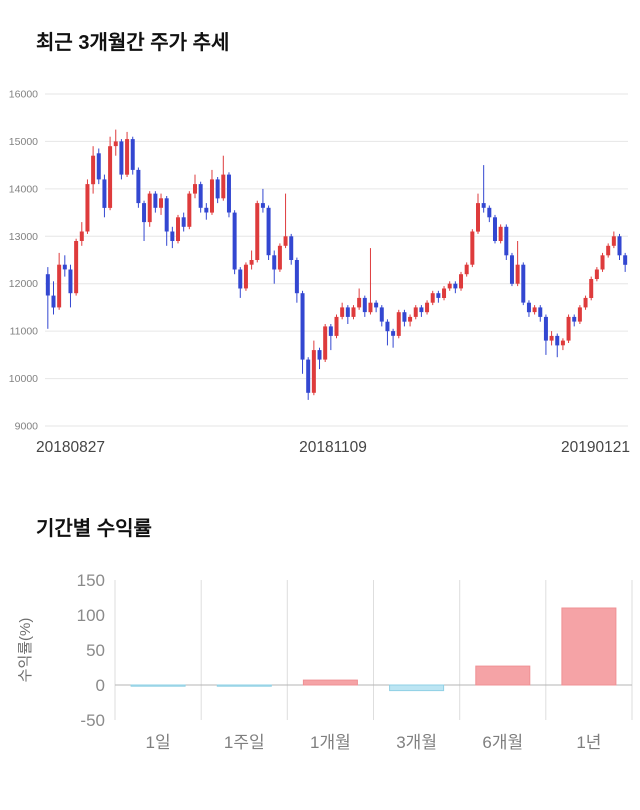 Image resolution: width=640 pixels, height=810 pixels. I want to click on y-axis-tick-label: 11000, so click(24, 332).